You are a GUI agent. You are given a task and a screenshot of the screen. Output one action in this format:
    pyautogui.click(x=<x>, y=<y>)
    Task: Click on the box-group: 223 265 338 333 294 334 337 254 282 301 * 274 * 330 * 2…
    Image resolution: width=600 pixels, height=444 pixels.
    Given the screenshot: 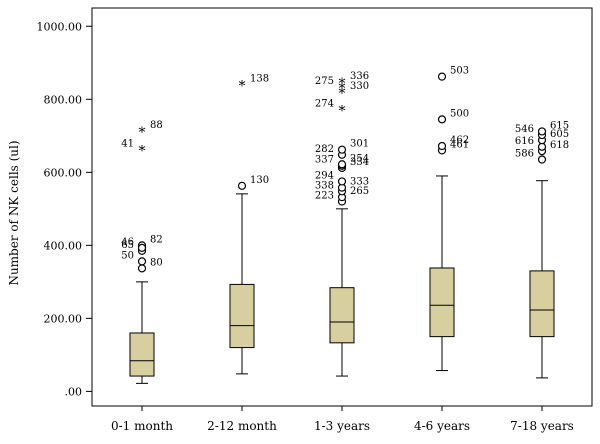 What is the action you would take?
    pyautogui.click(x=342, y=224)
    